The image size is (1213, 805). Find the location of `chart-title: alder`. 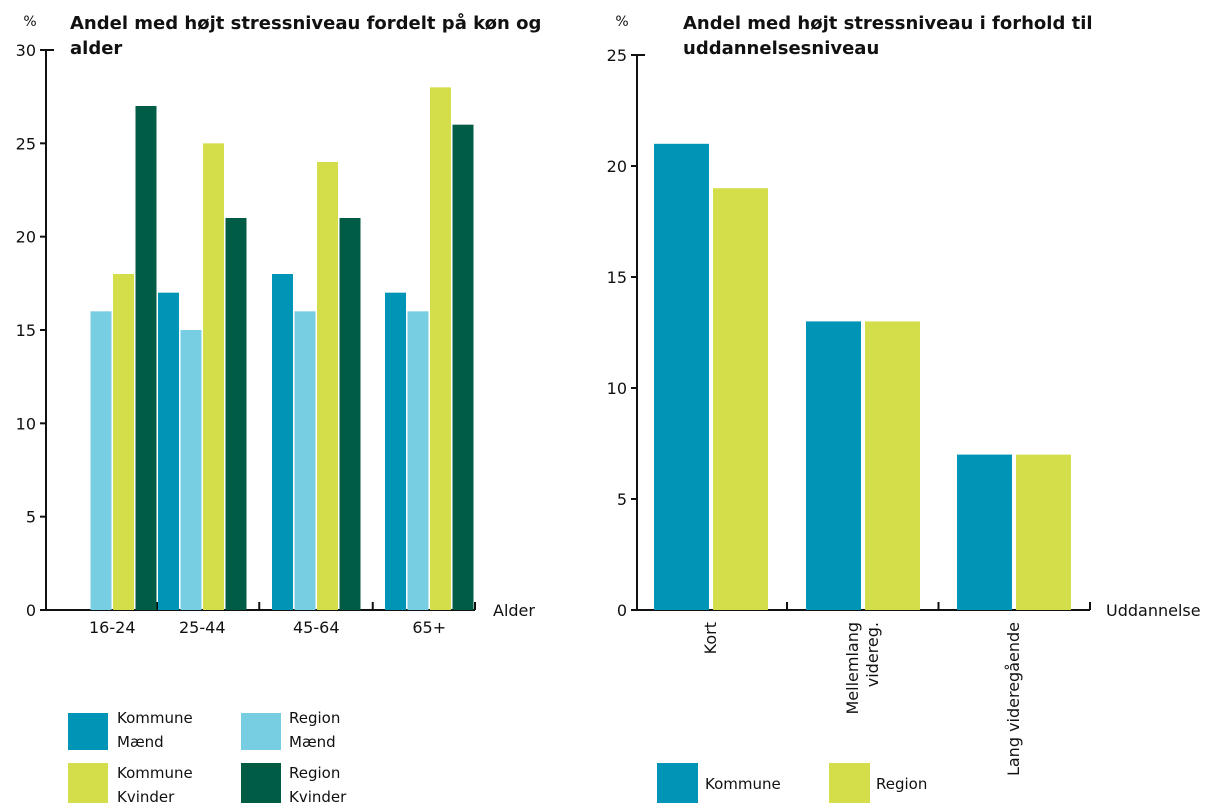

chart-title: alder is located at coordinates (96, 48).